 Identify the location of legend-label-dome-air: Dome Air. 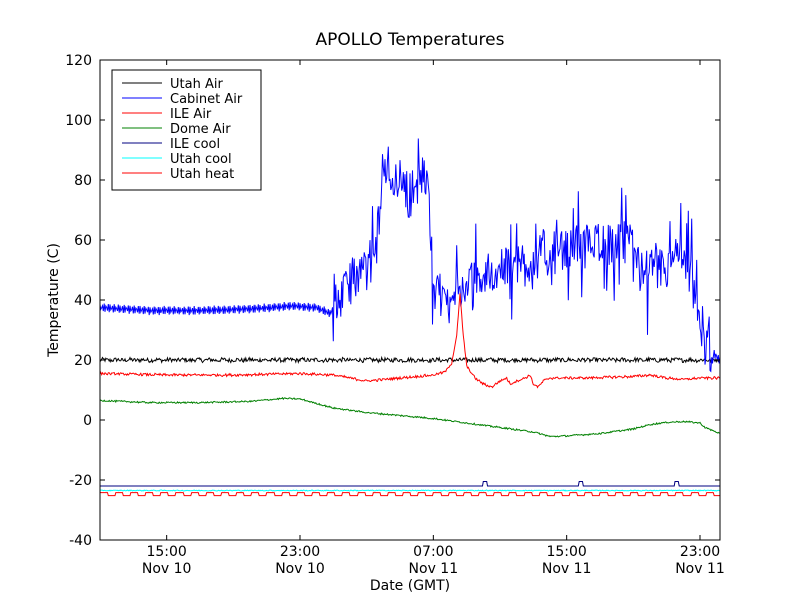
(200, 129).